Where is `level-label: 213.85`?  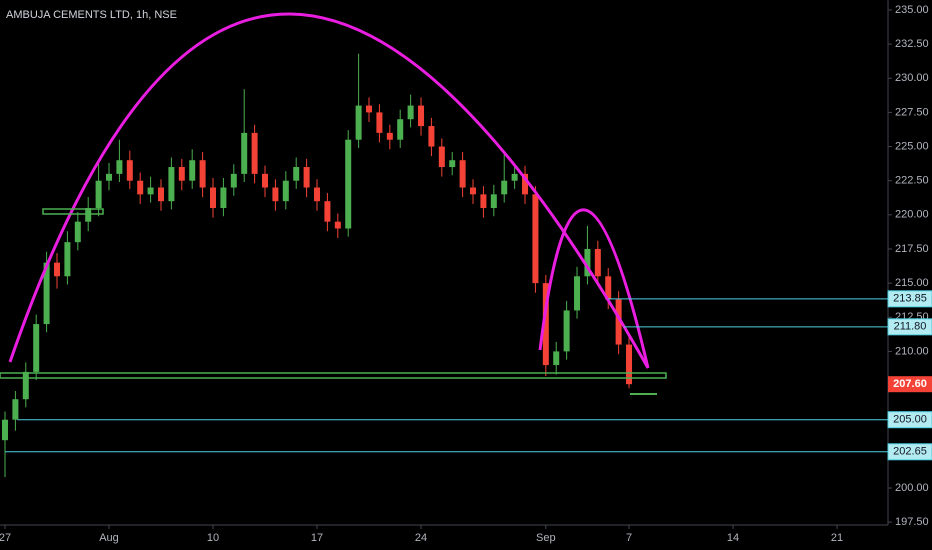
level-label: 213.85 is located at coordinates (910, 299).